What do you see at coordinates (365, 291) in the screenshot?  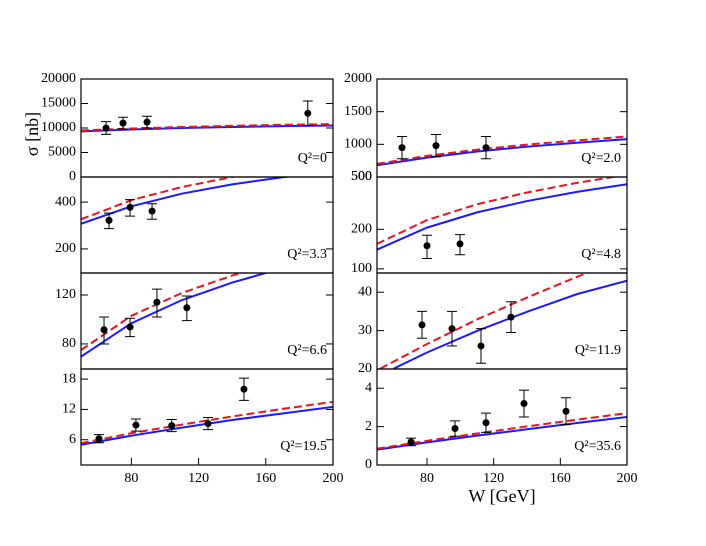 I see `y-tick-label: 40` at bounding box center [365, 291].